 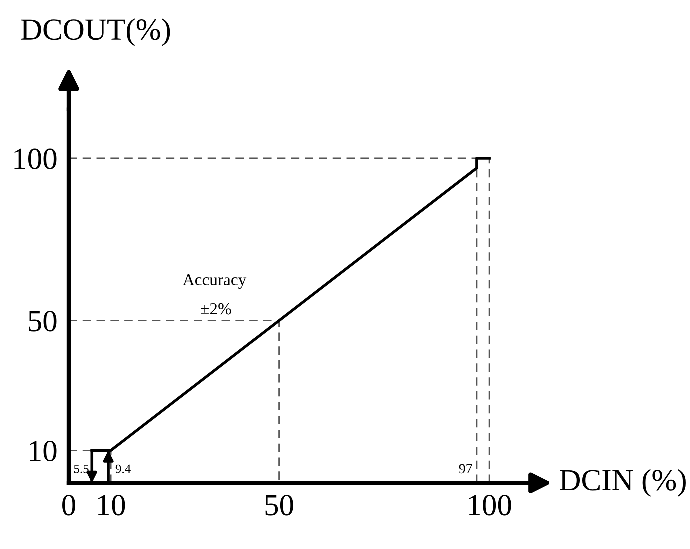 I want to click on y-tick-label: 100, so click(x=35, y=159).